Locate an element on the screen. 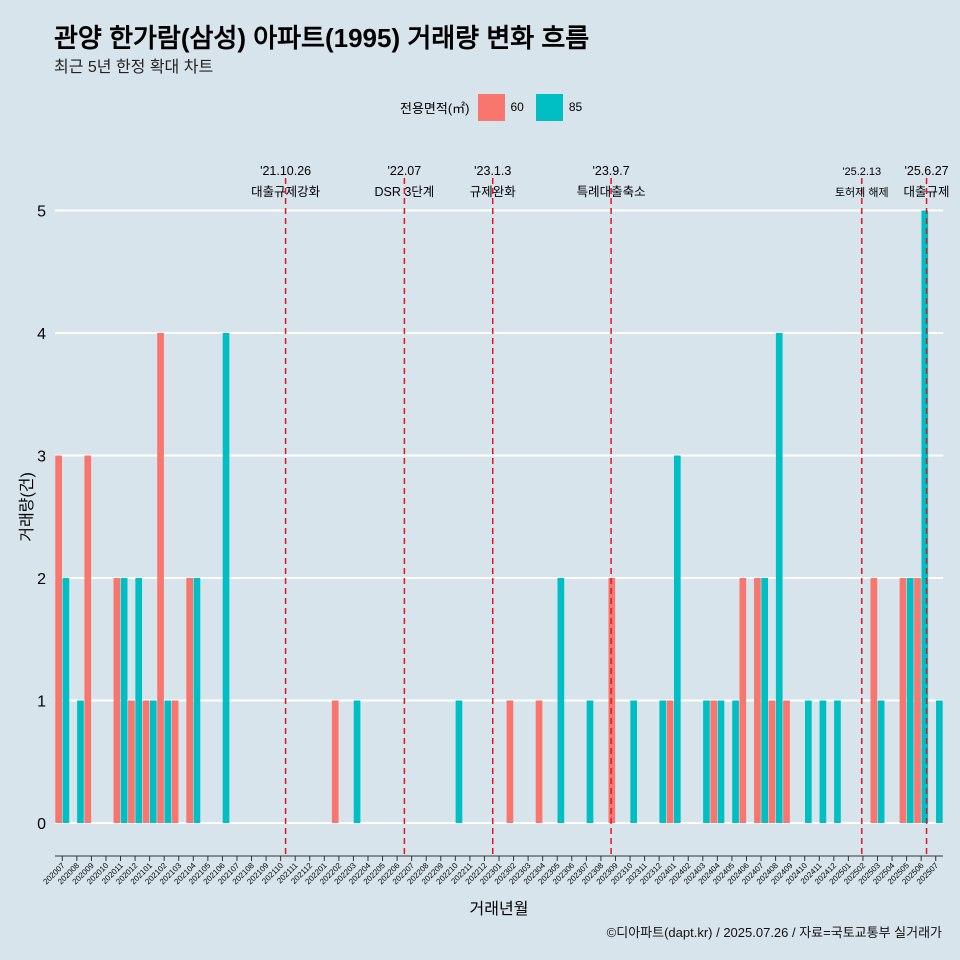 This screenshot has width=960, height=960. legend-title: 전용면적(㎡) is located at coordinates (435, 108).